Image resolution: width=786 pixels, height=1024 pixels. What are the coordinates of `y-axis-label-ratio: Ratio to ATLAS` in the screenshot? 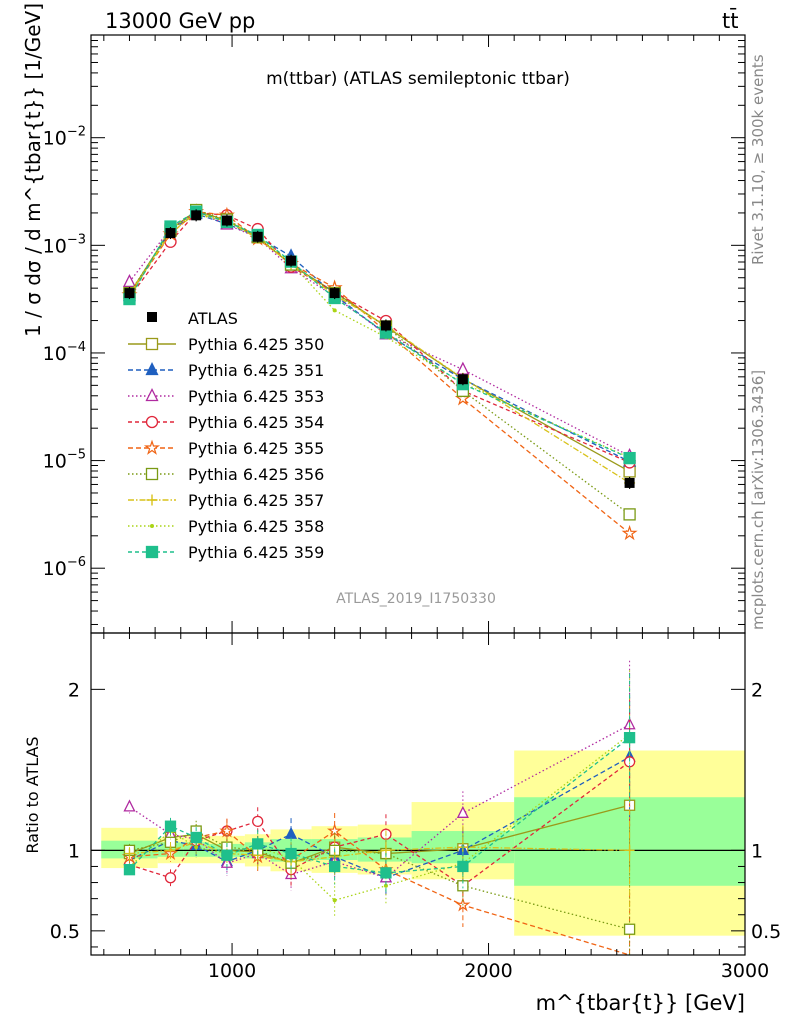 It's located at (32, 794).